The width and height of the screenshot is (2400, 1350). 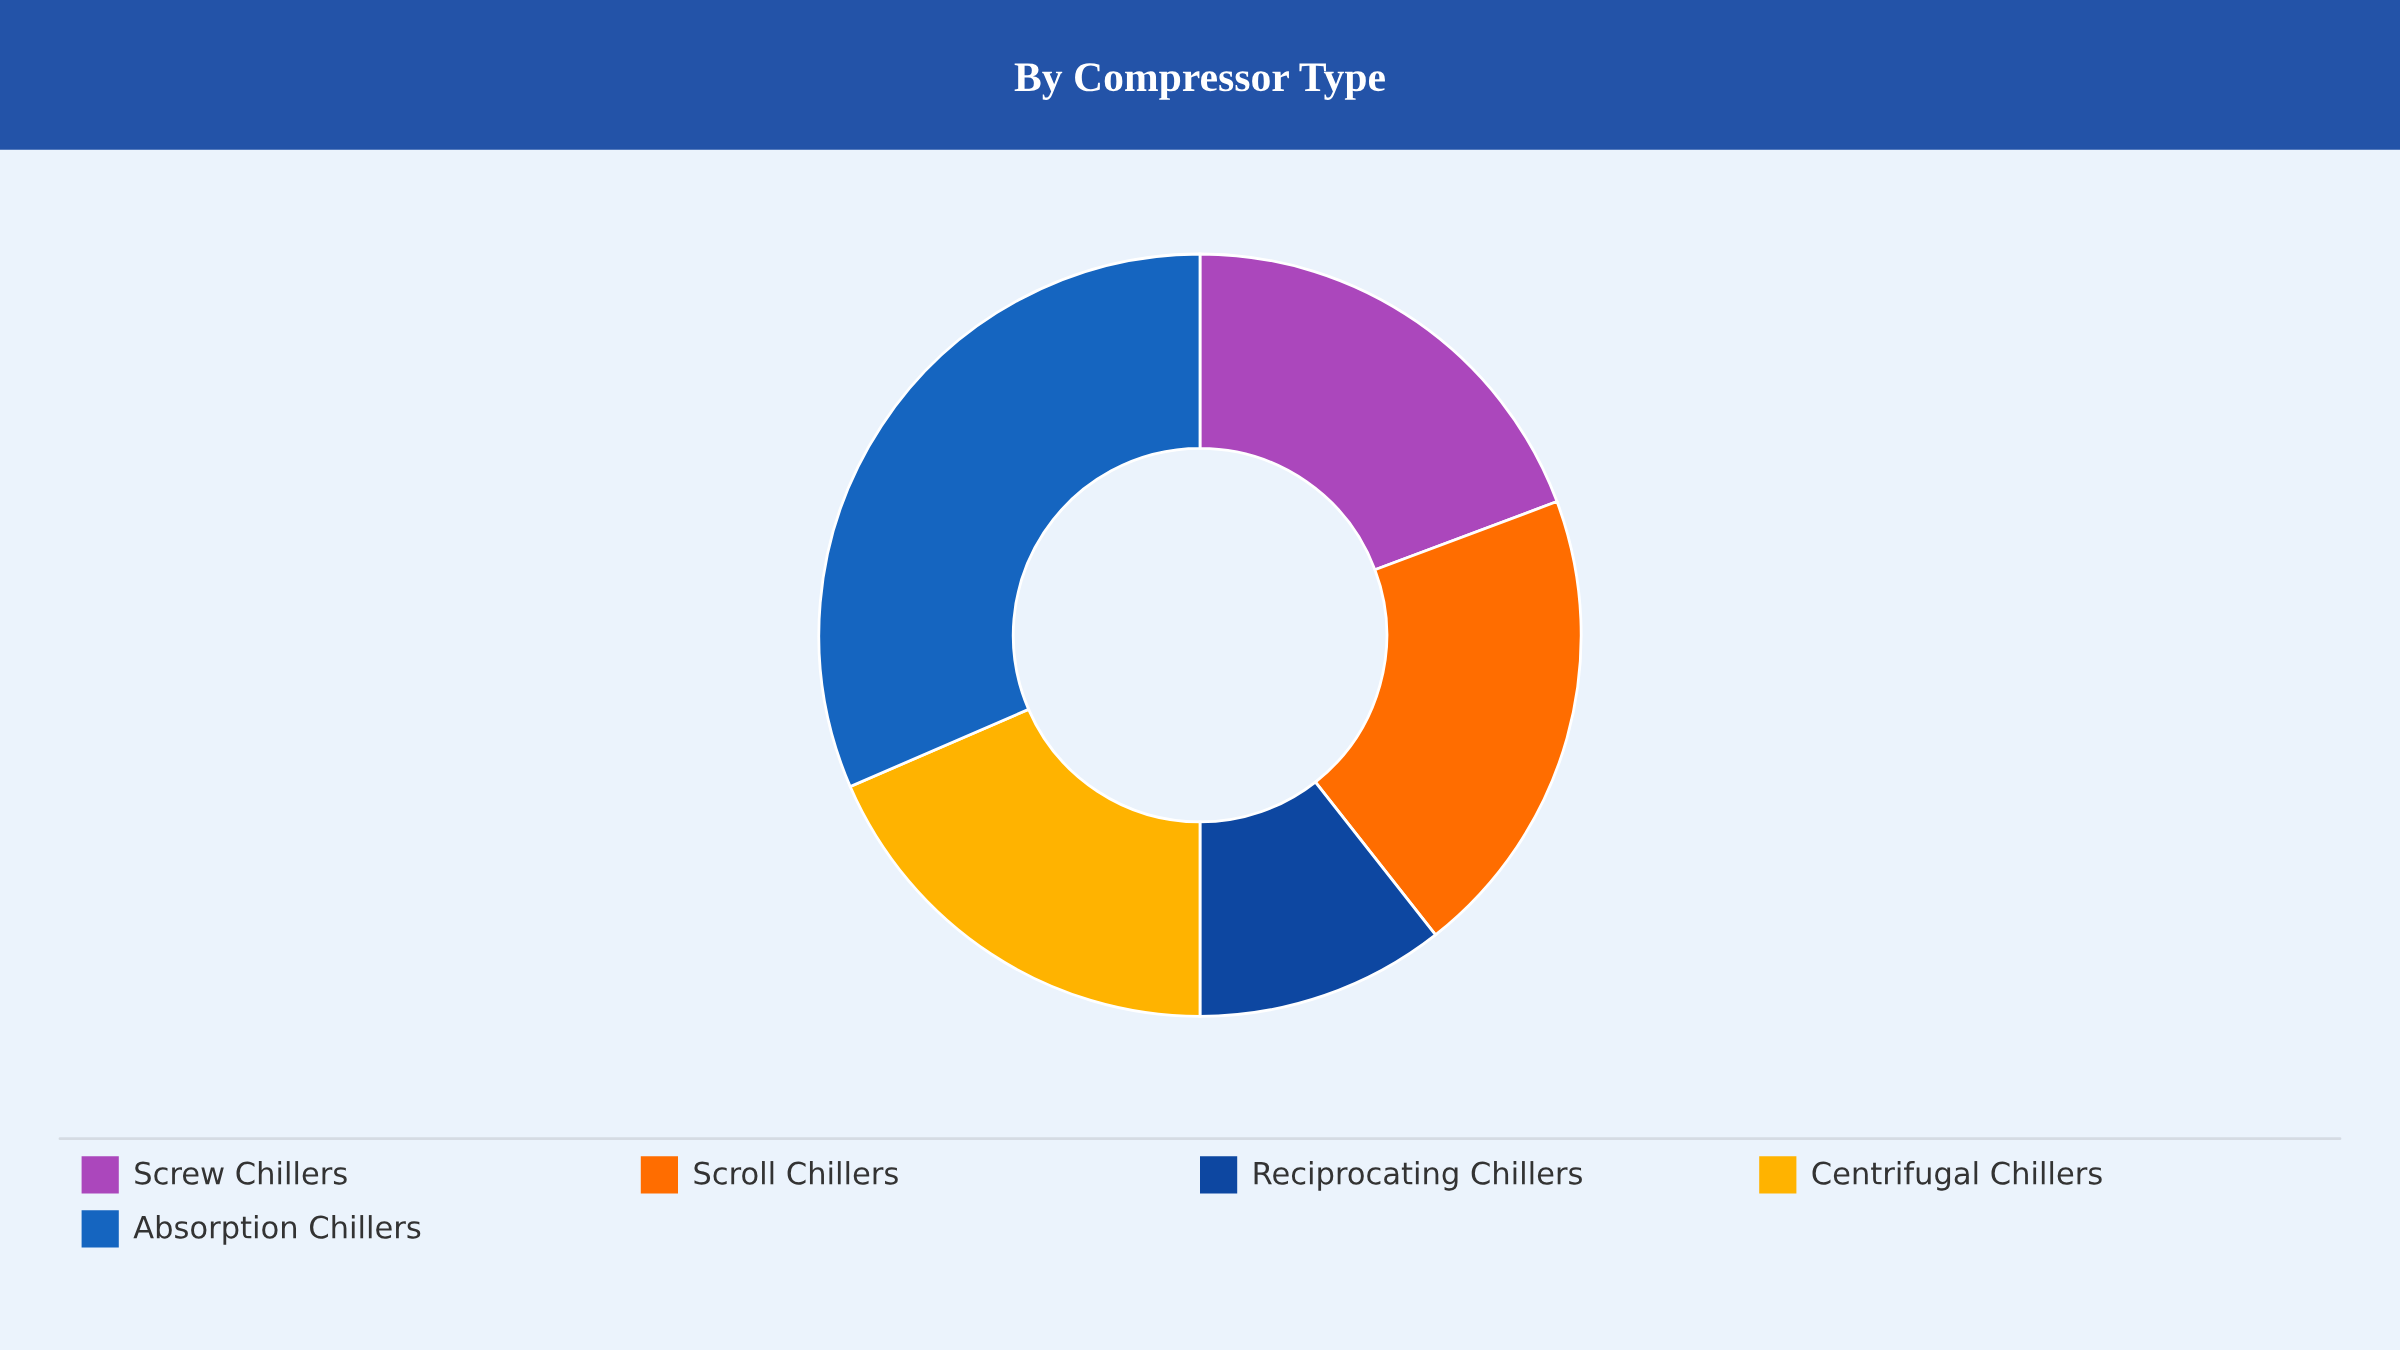 I want to click on chart-title: By Compressor Type, so click(x=1199, y=81).